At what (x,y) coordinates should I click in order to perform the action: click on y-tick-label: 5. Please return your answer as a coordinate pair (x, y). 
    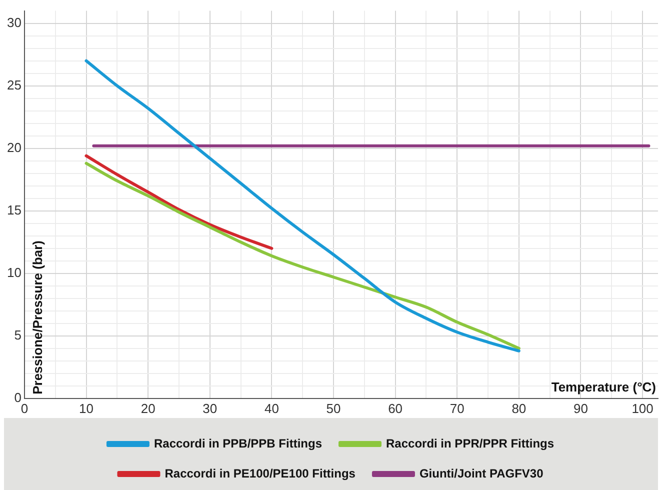
    Looking at the image, I should click on (18, 334).